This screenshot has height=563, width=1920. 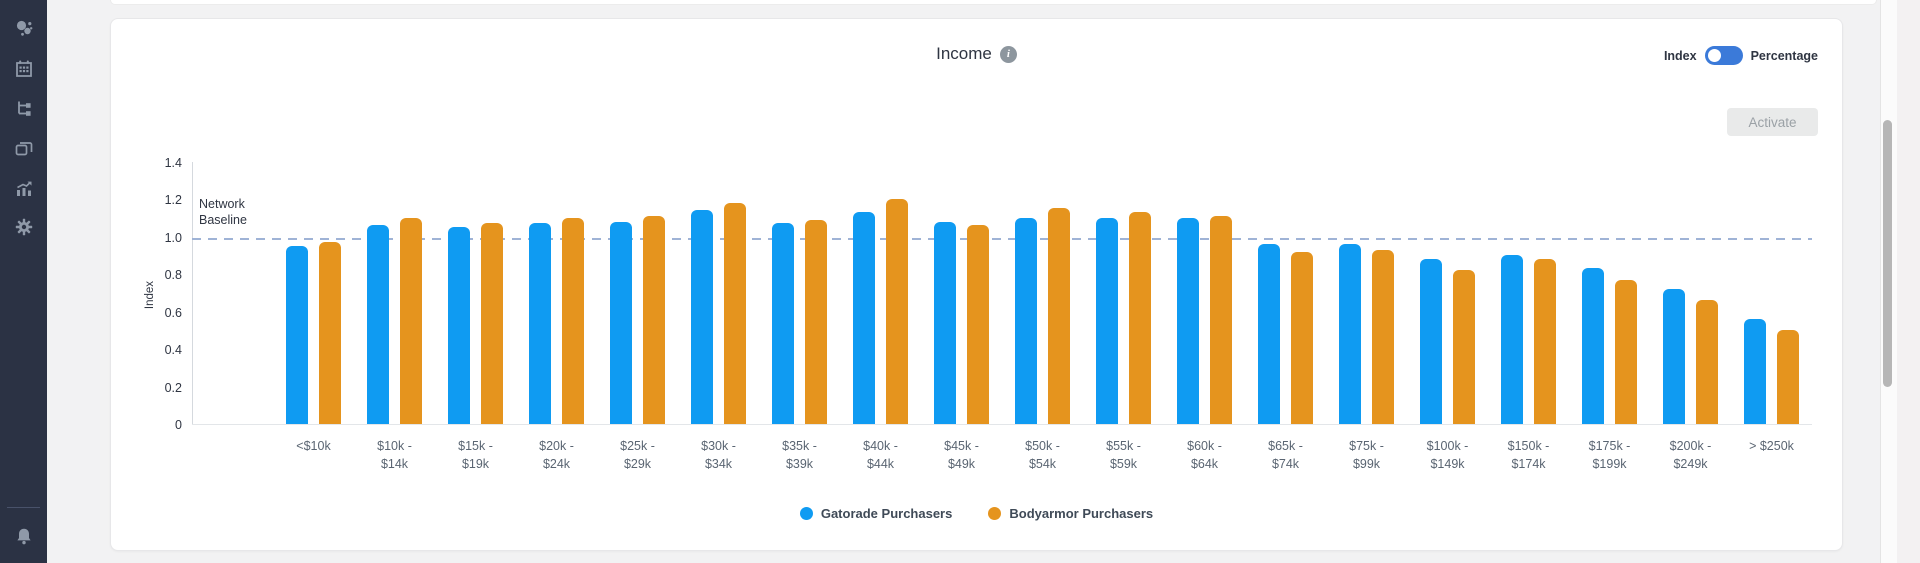 What do you see at coordinates (1528, 455) in the screenshot?
I see `x-axis-label: $150k - $174k` at bounding box center [1528, 455].